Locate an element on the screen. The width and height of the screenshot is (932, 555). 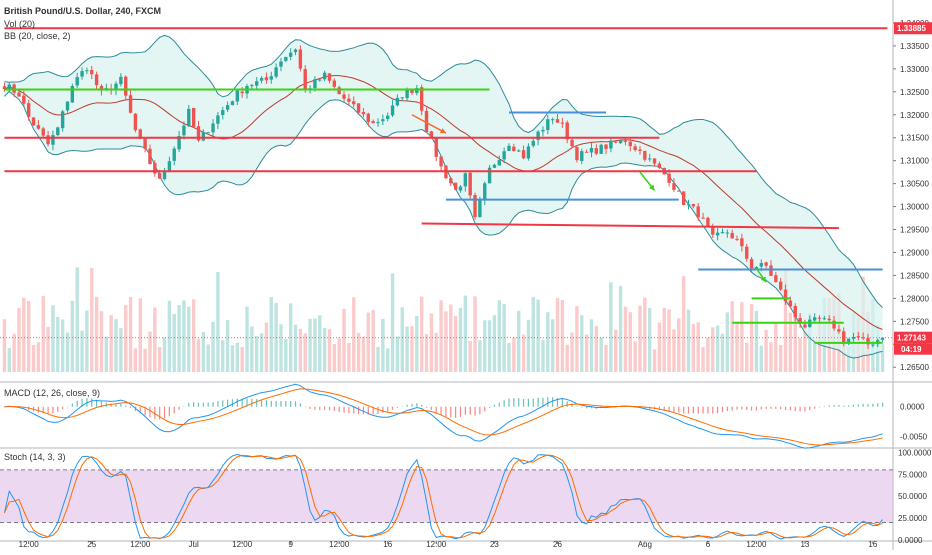
time-tick-label: Aug is located at coordinates (645, 544).